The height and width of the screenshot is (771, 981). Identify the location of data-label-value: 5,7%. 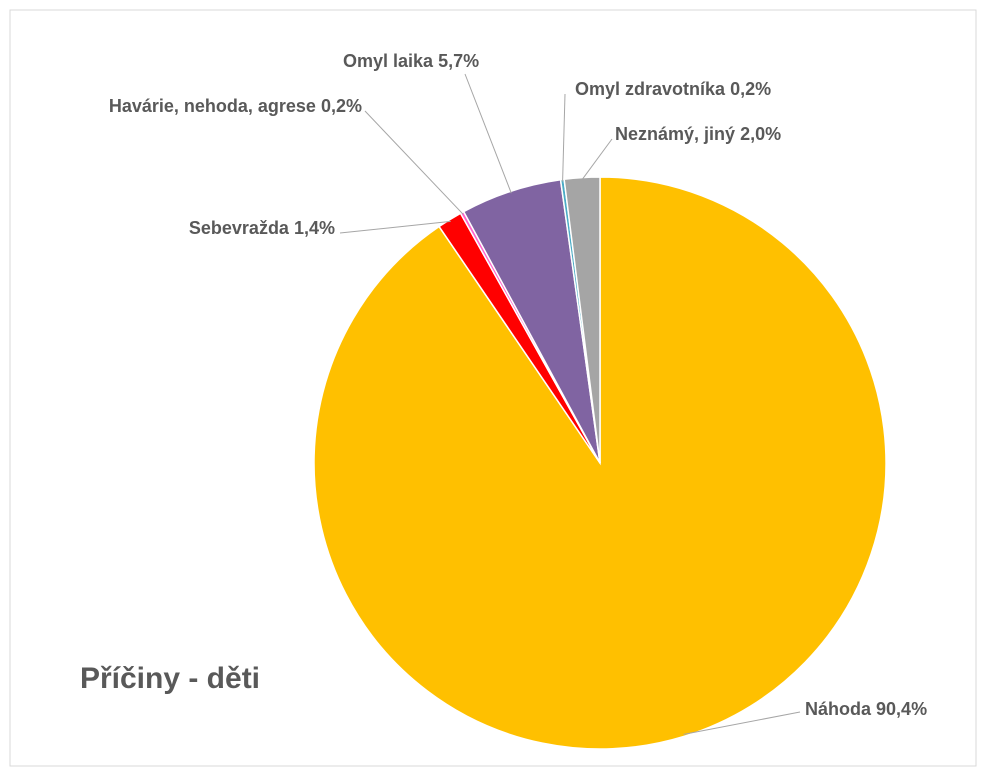
(458, 61).